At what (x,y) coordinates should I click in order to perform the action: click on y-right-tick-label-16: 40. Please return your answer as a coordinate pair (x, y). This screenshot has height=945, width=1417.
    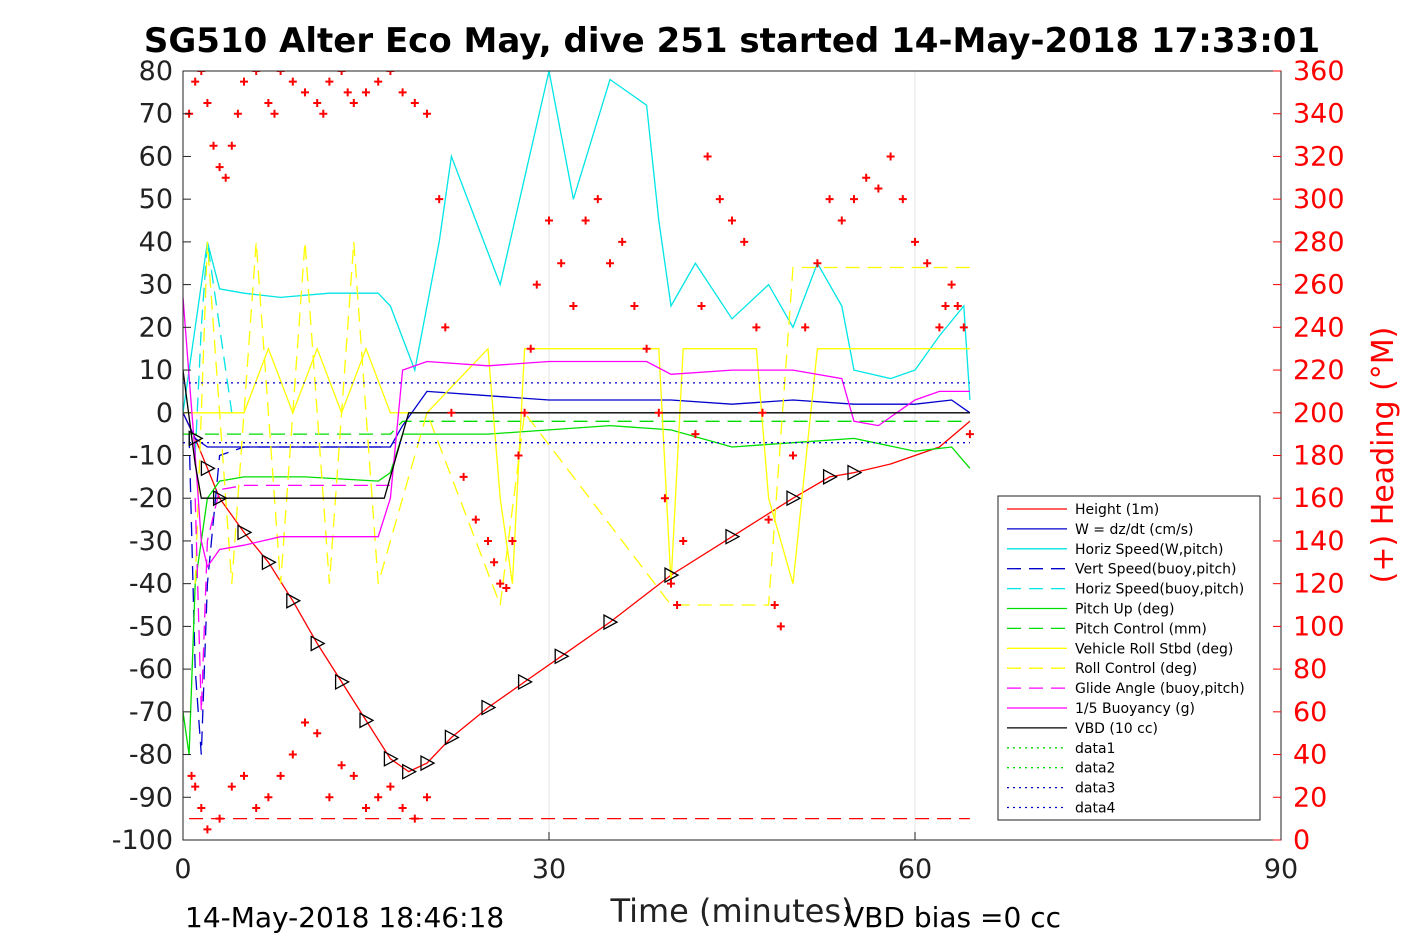
    Looking at the image, I should click on (1310, 755).